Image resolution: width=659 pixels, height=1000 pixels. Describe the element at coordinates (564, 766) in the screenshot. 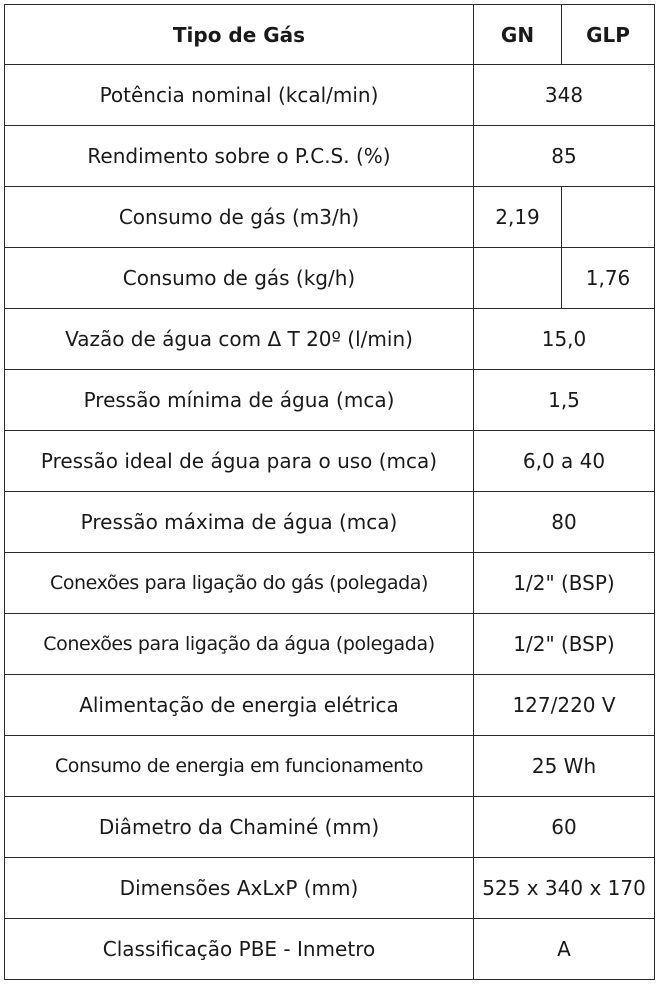

I see `row-value: 25 Wh` at that location.